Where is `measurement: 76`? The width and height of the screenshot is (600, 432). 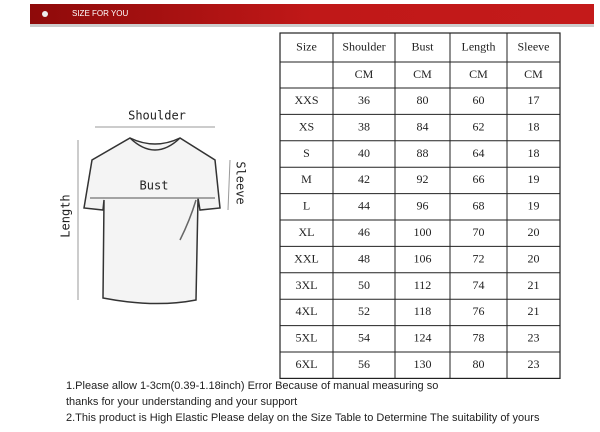 measurement: 76 is located at coordinates (479, 311).